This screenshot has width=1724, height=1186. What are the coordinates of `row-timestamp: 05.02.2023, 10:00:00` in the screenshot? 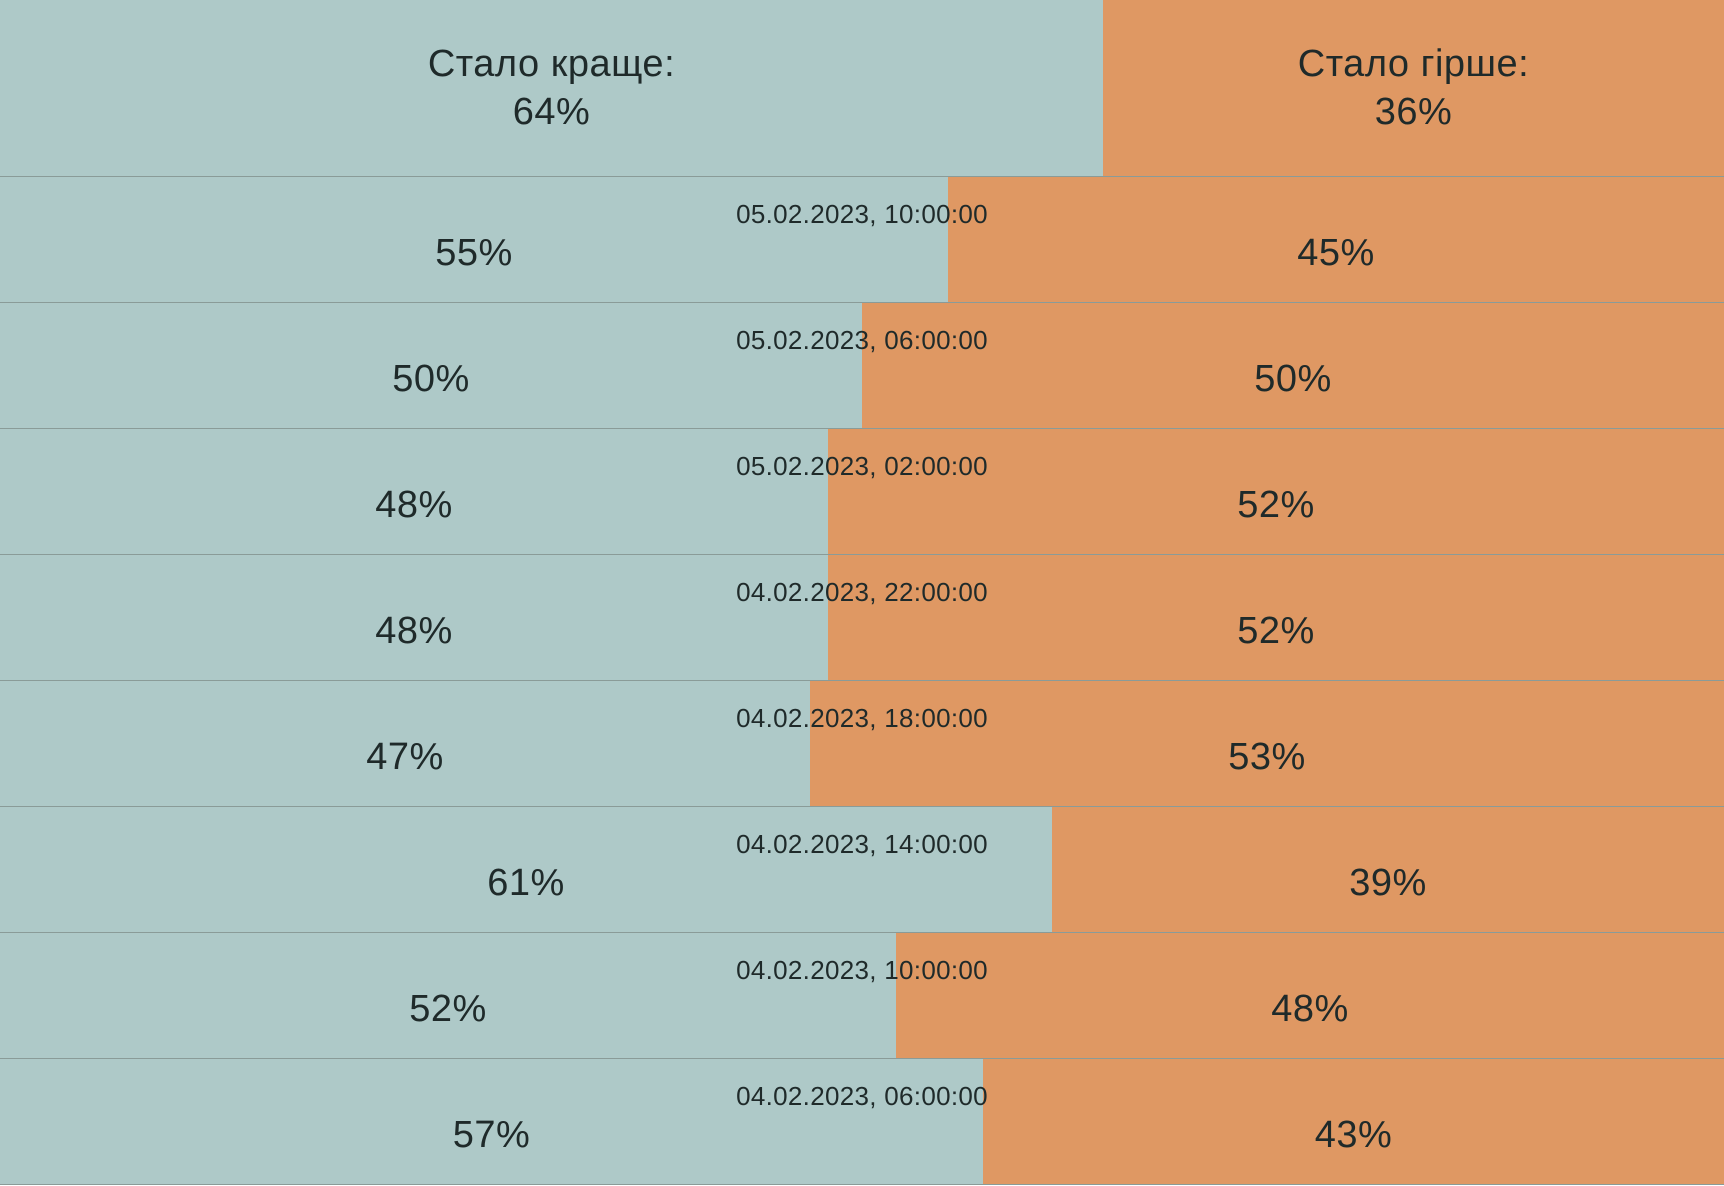 It's located at (862, 214).